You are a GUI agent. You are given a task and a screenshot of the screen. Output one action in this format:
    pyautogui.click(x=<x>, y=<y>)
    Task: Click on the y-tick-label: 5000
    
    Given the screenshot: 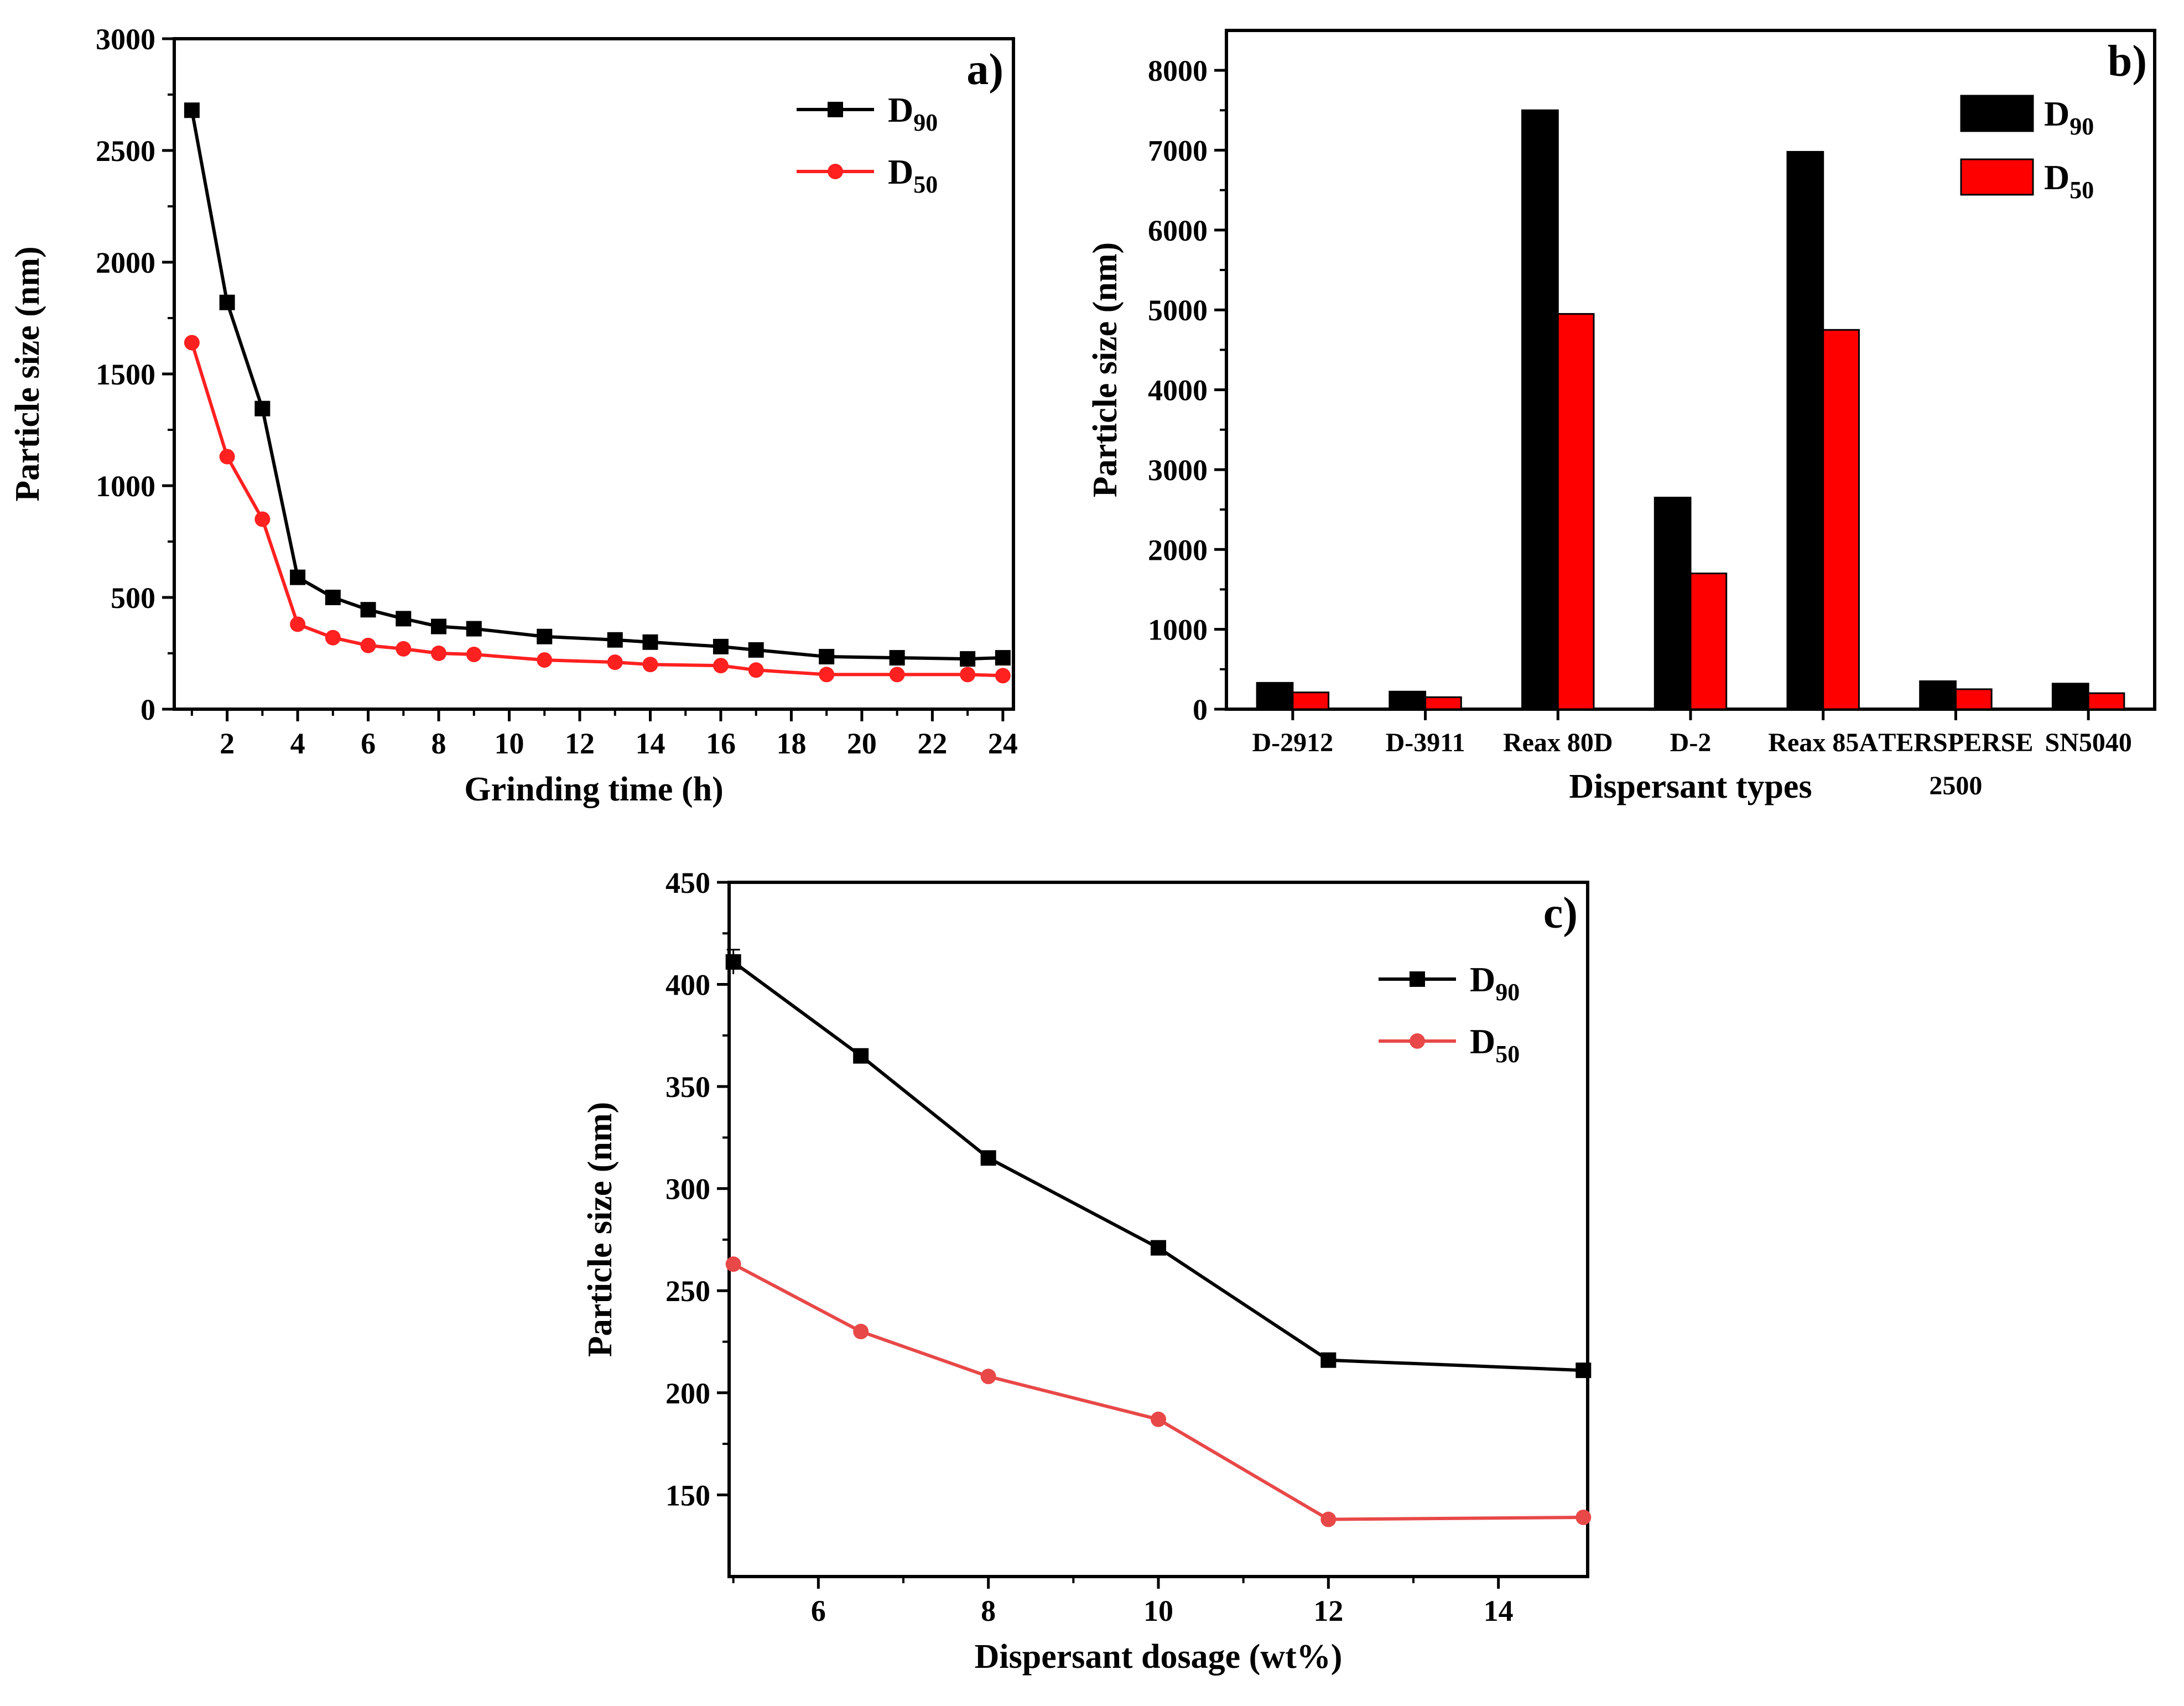 What is the action you would take?
    pyautogui.click(x=1178, y=310)
    